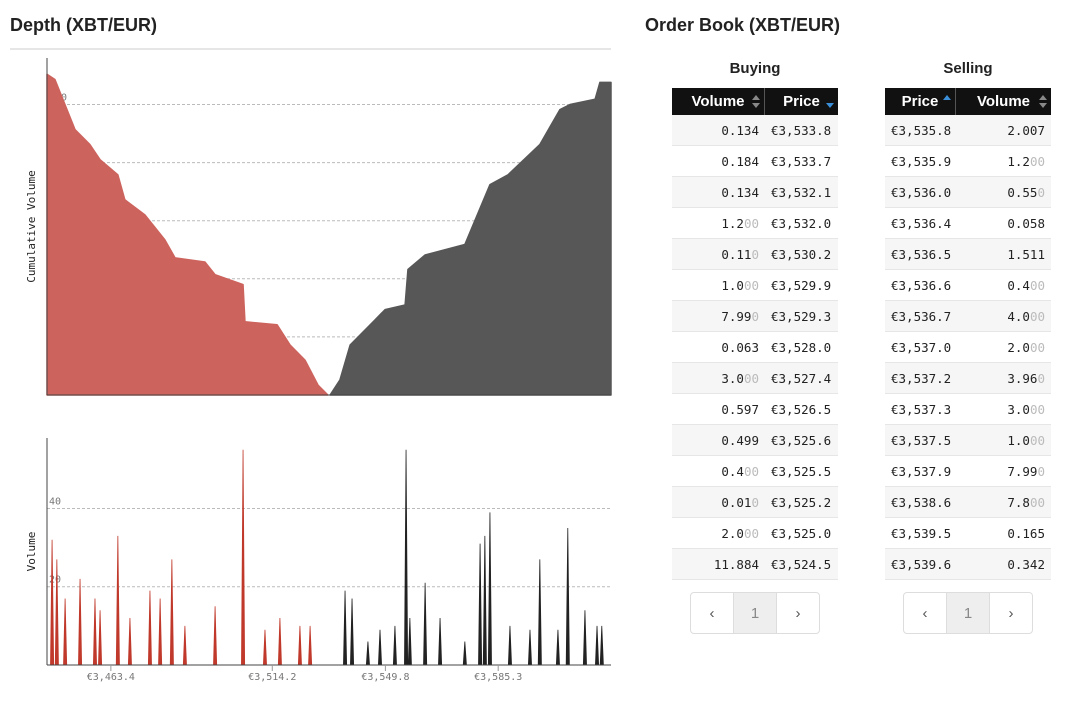  Describe the element at coordinates (968, 440) in the screenshot. I see `table-row: €3,537.5 1.000` at that location.